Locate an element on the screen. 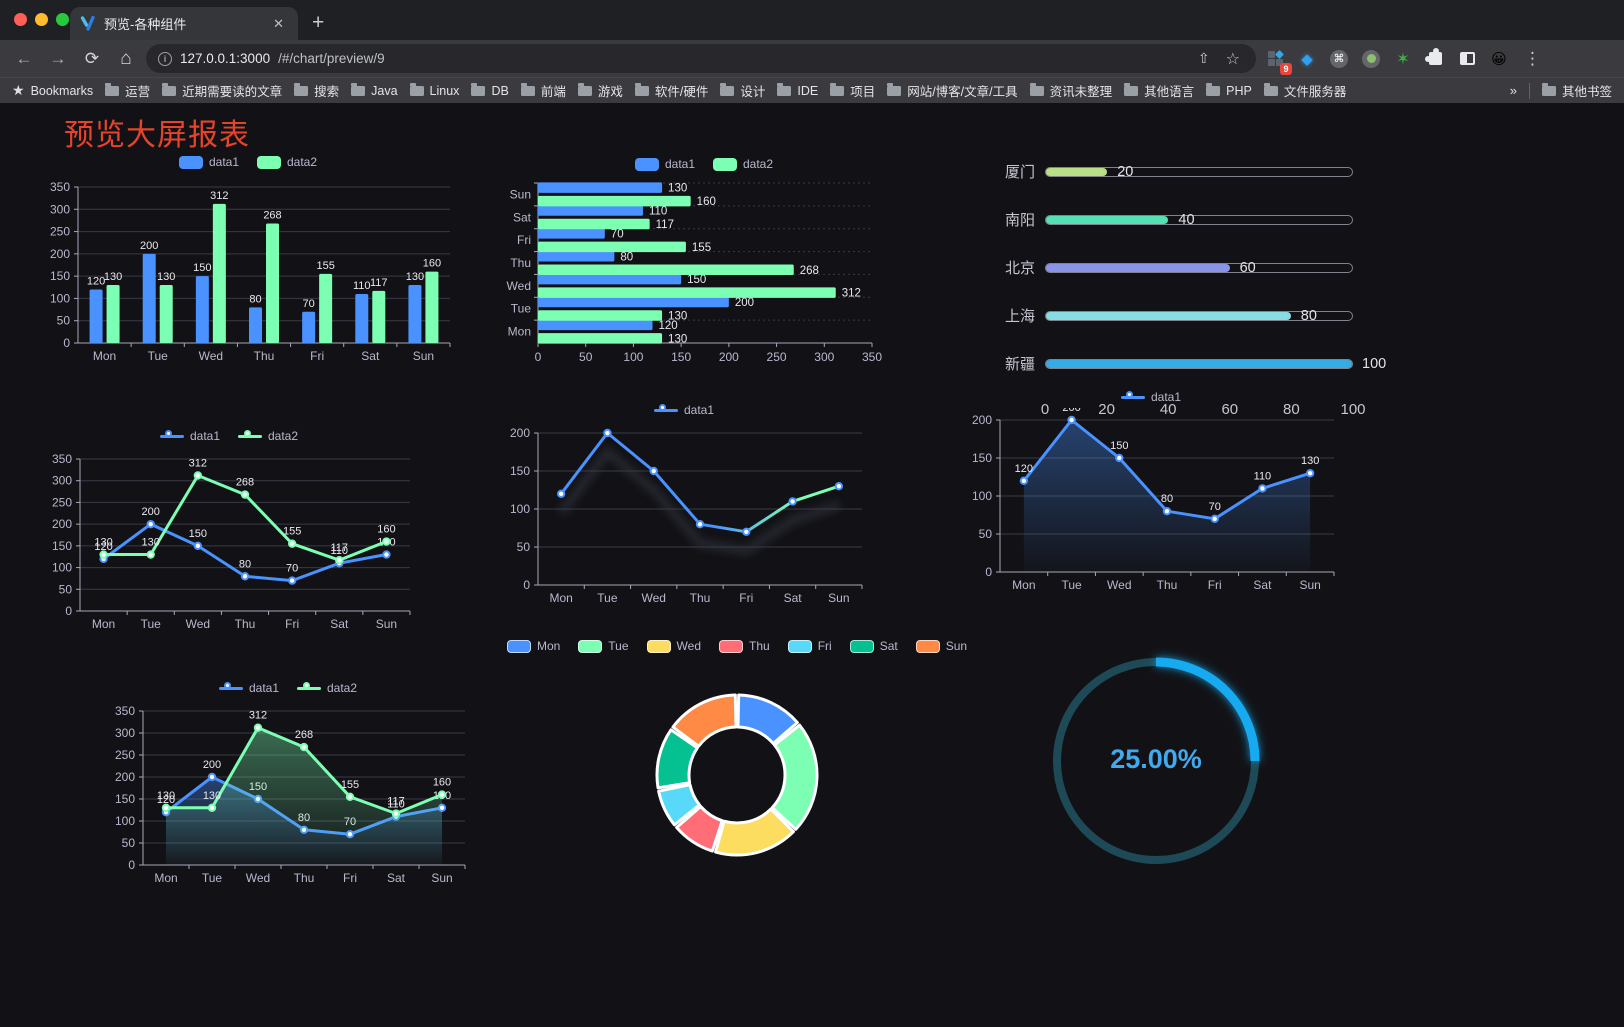 The height and width of the screenshot is (1027, 1624). window-controls is located at coordinates (41, 19).